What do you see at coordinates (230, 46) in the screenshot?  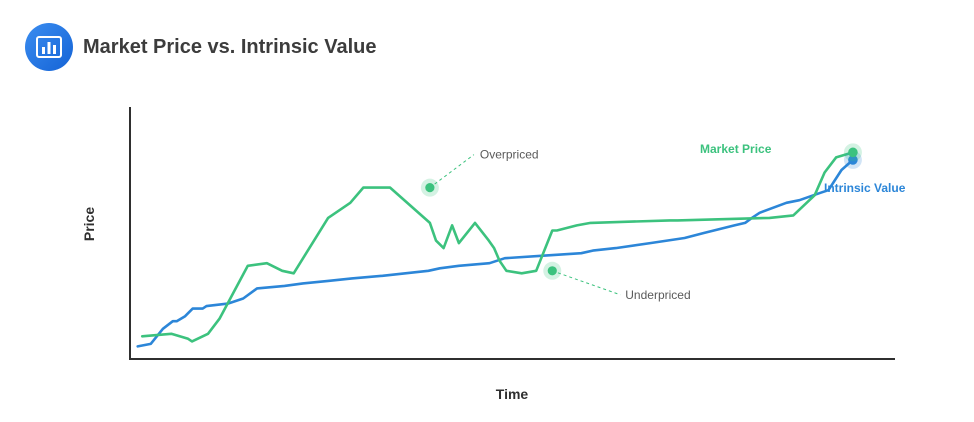 I see `page-title: Market Price vs. Intrinsic Value` at bounding box center [230, 46].